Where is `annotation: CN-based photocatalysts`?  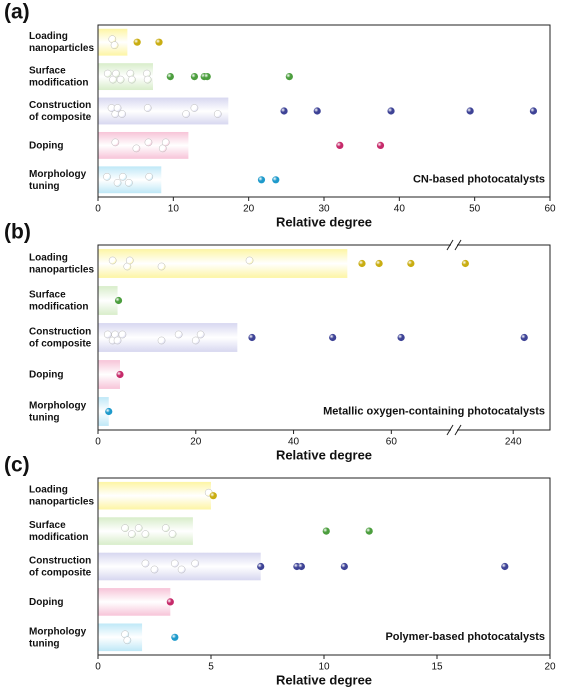 annotation: CN-based photocatalysts is located at coordinates (479, 180).